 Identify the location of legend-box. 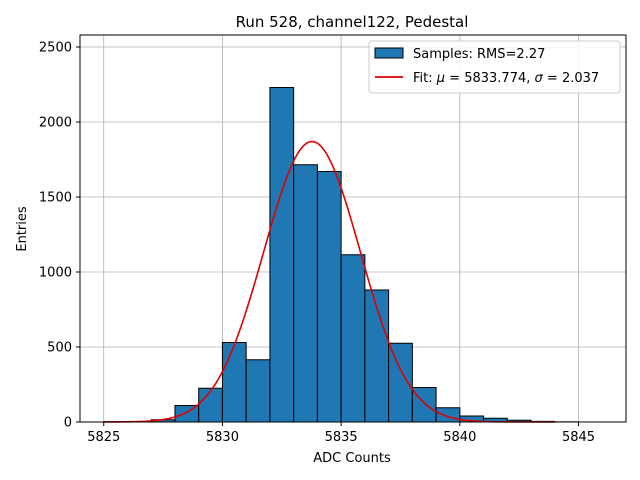
(494, 67).